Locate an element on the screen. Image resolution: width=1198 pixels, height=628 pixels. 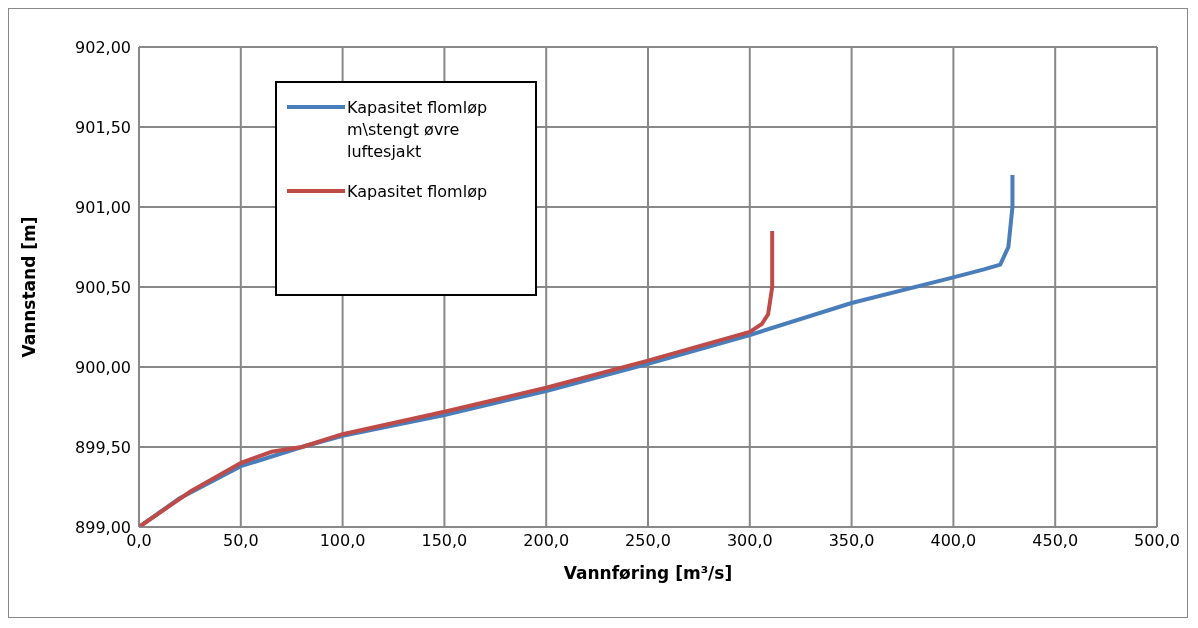
y-axis-title: Vannstand [m] is located at coordinates (29, 287).